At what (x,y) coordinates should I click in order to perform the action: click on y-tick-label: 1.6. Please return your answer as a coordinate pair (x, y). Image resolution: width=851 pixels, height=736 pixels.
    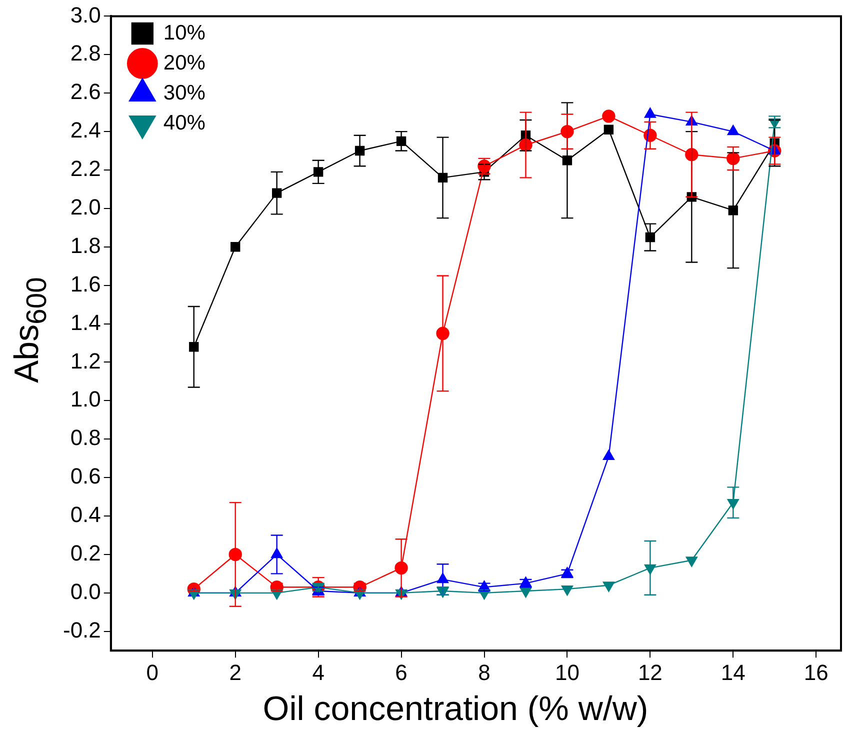
    Looking at the image, I should click on (85, 283).